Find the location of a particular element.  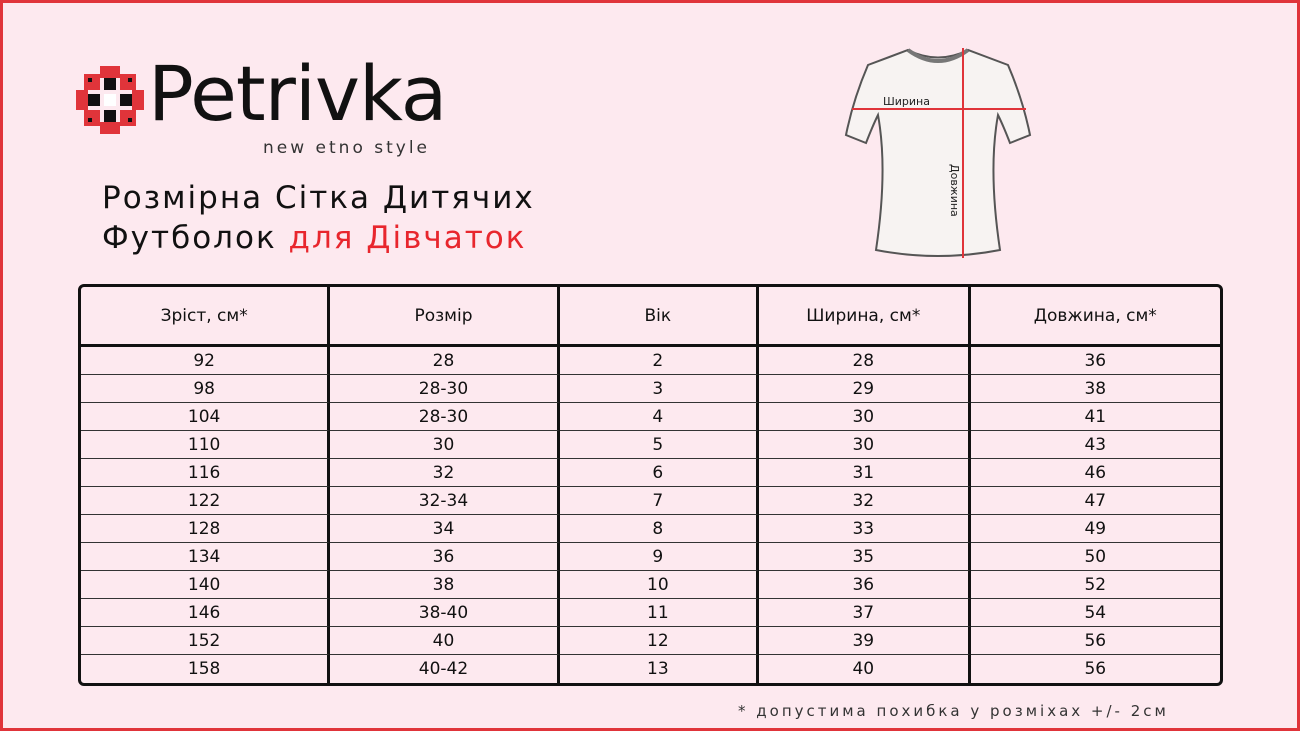

table-cell: 122 is located at coordinates (206, 501).